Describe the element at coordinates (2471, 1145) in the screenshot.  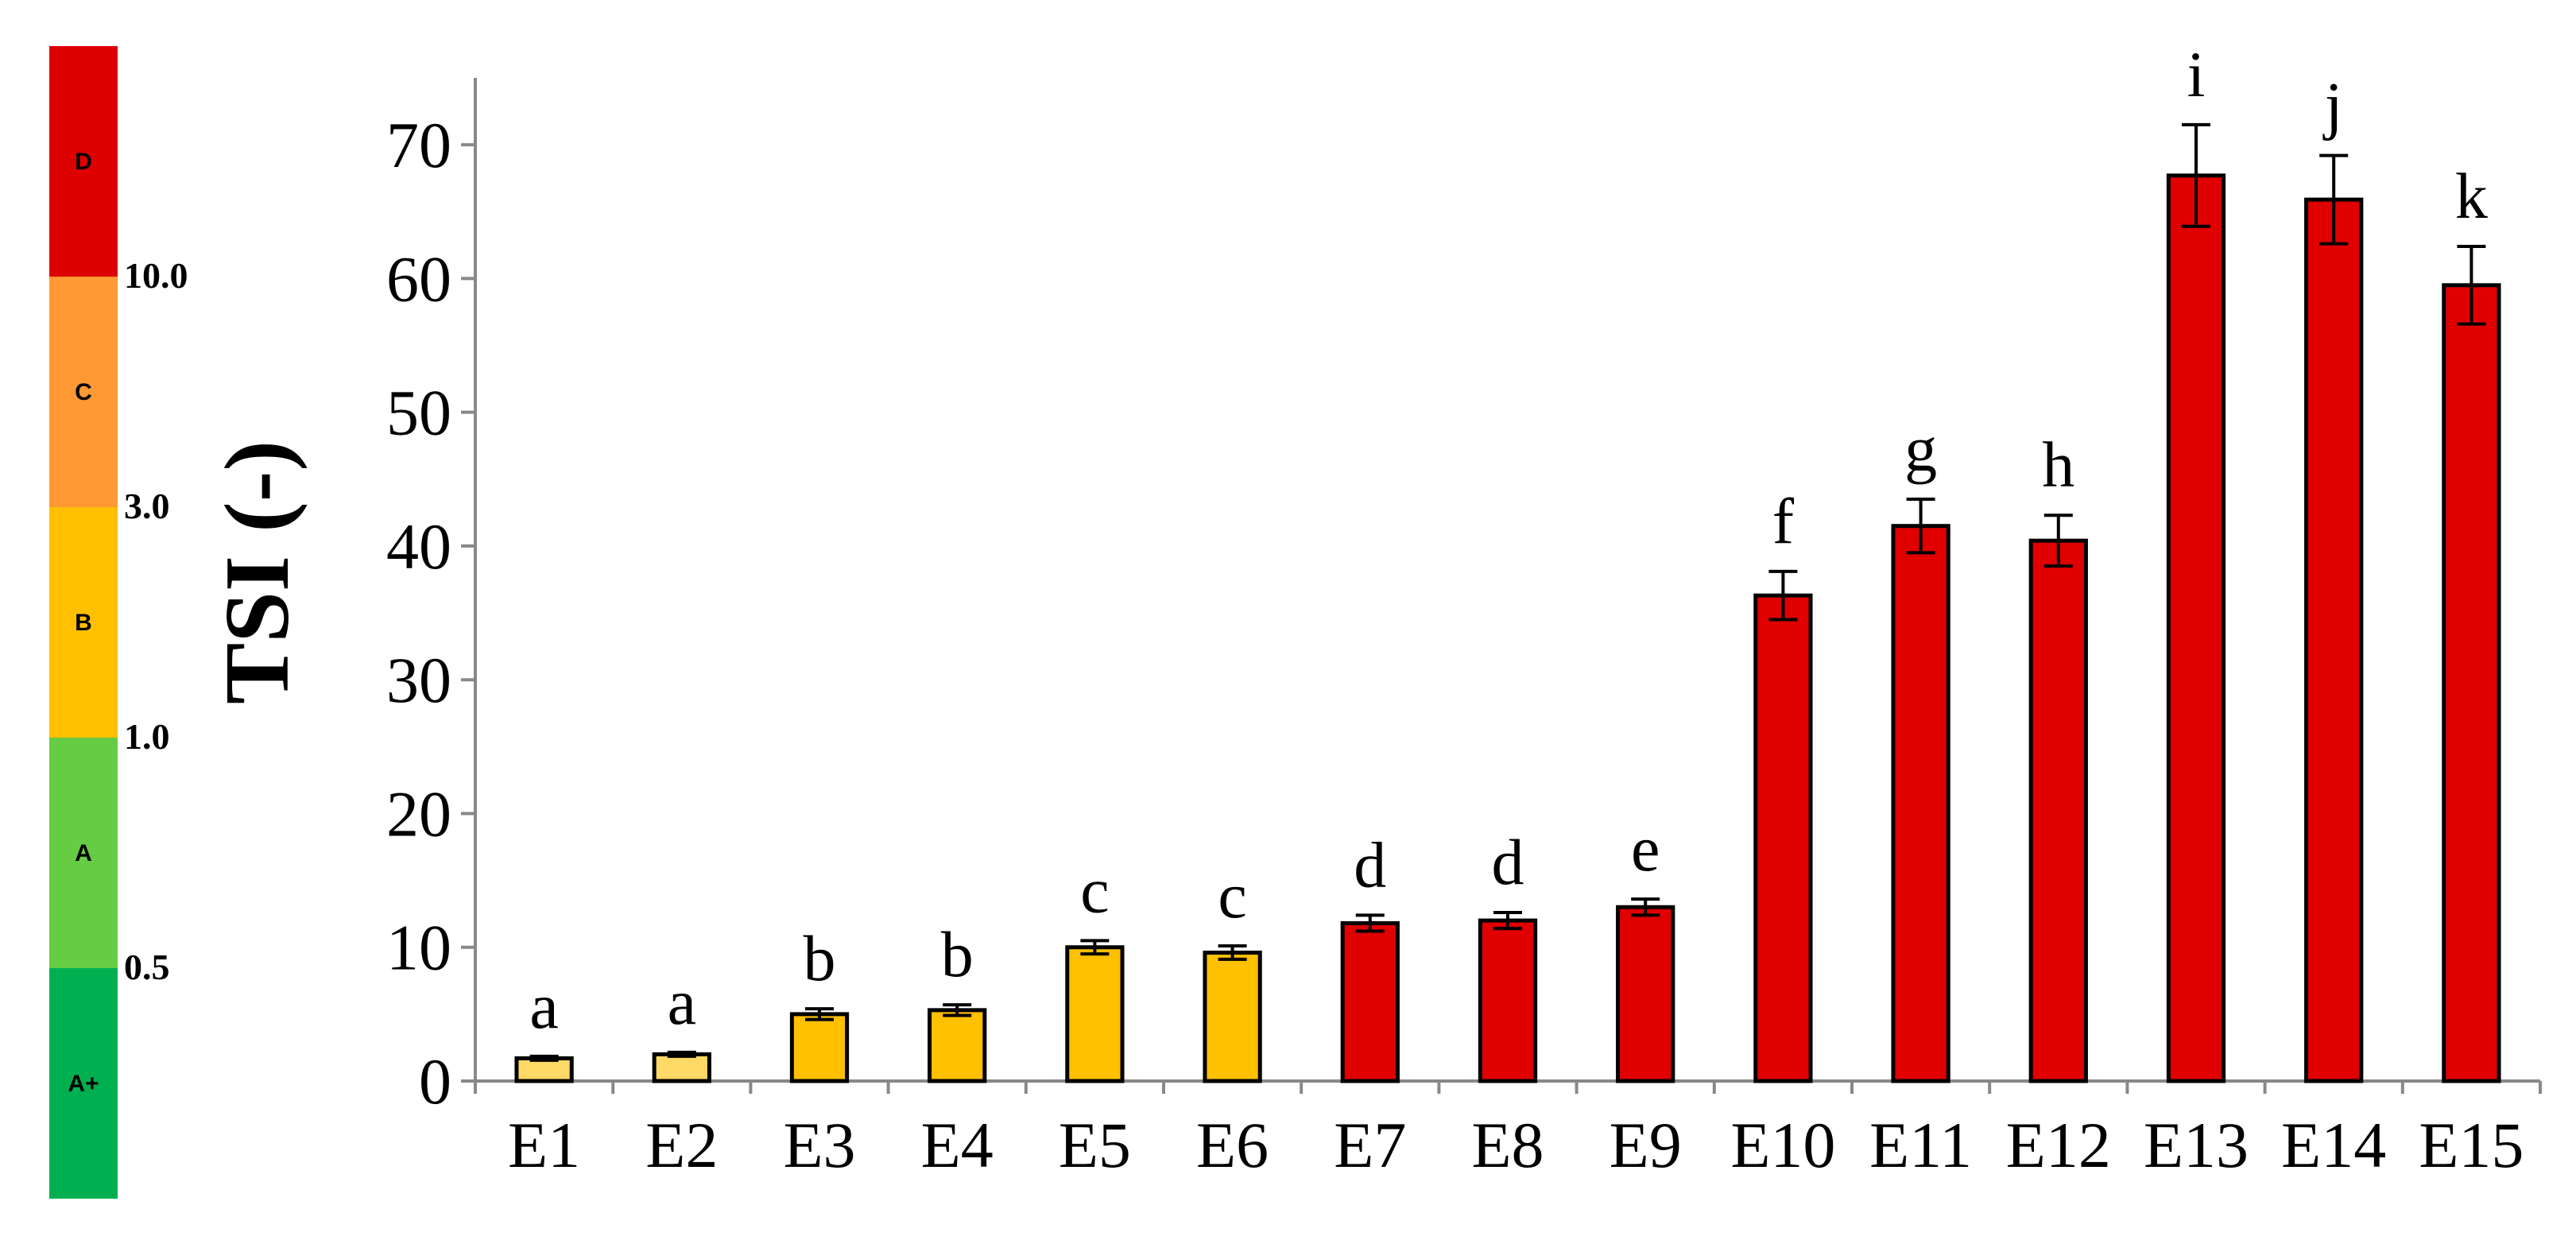
I see `x-tick-label: E15` at that location.